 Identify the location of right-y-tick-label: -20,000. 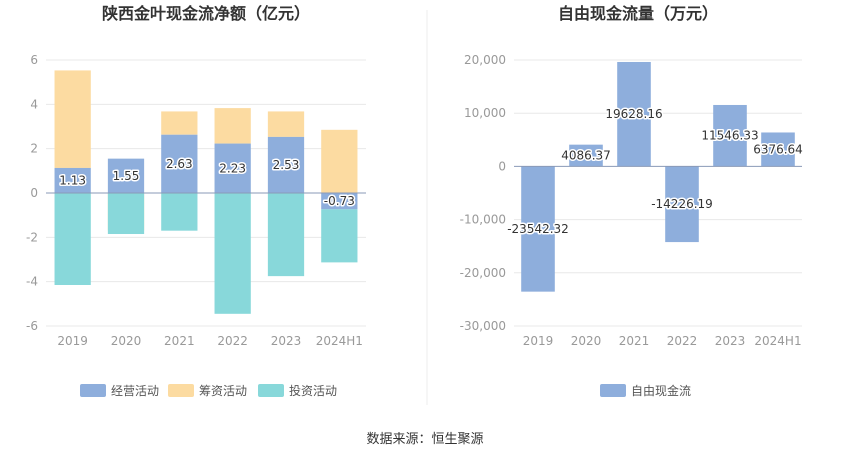
(483, 273).